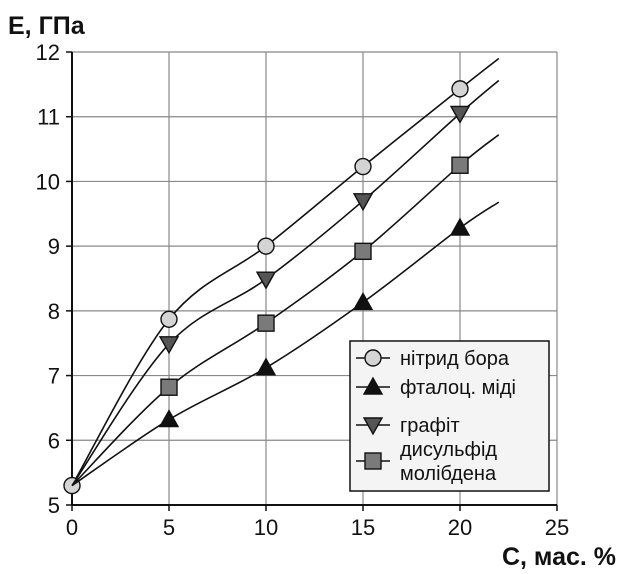 The height and width of the screenshot is (574, 621). I want to click on y-tick-label-8: 8, so click(54, 311).